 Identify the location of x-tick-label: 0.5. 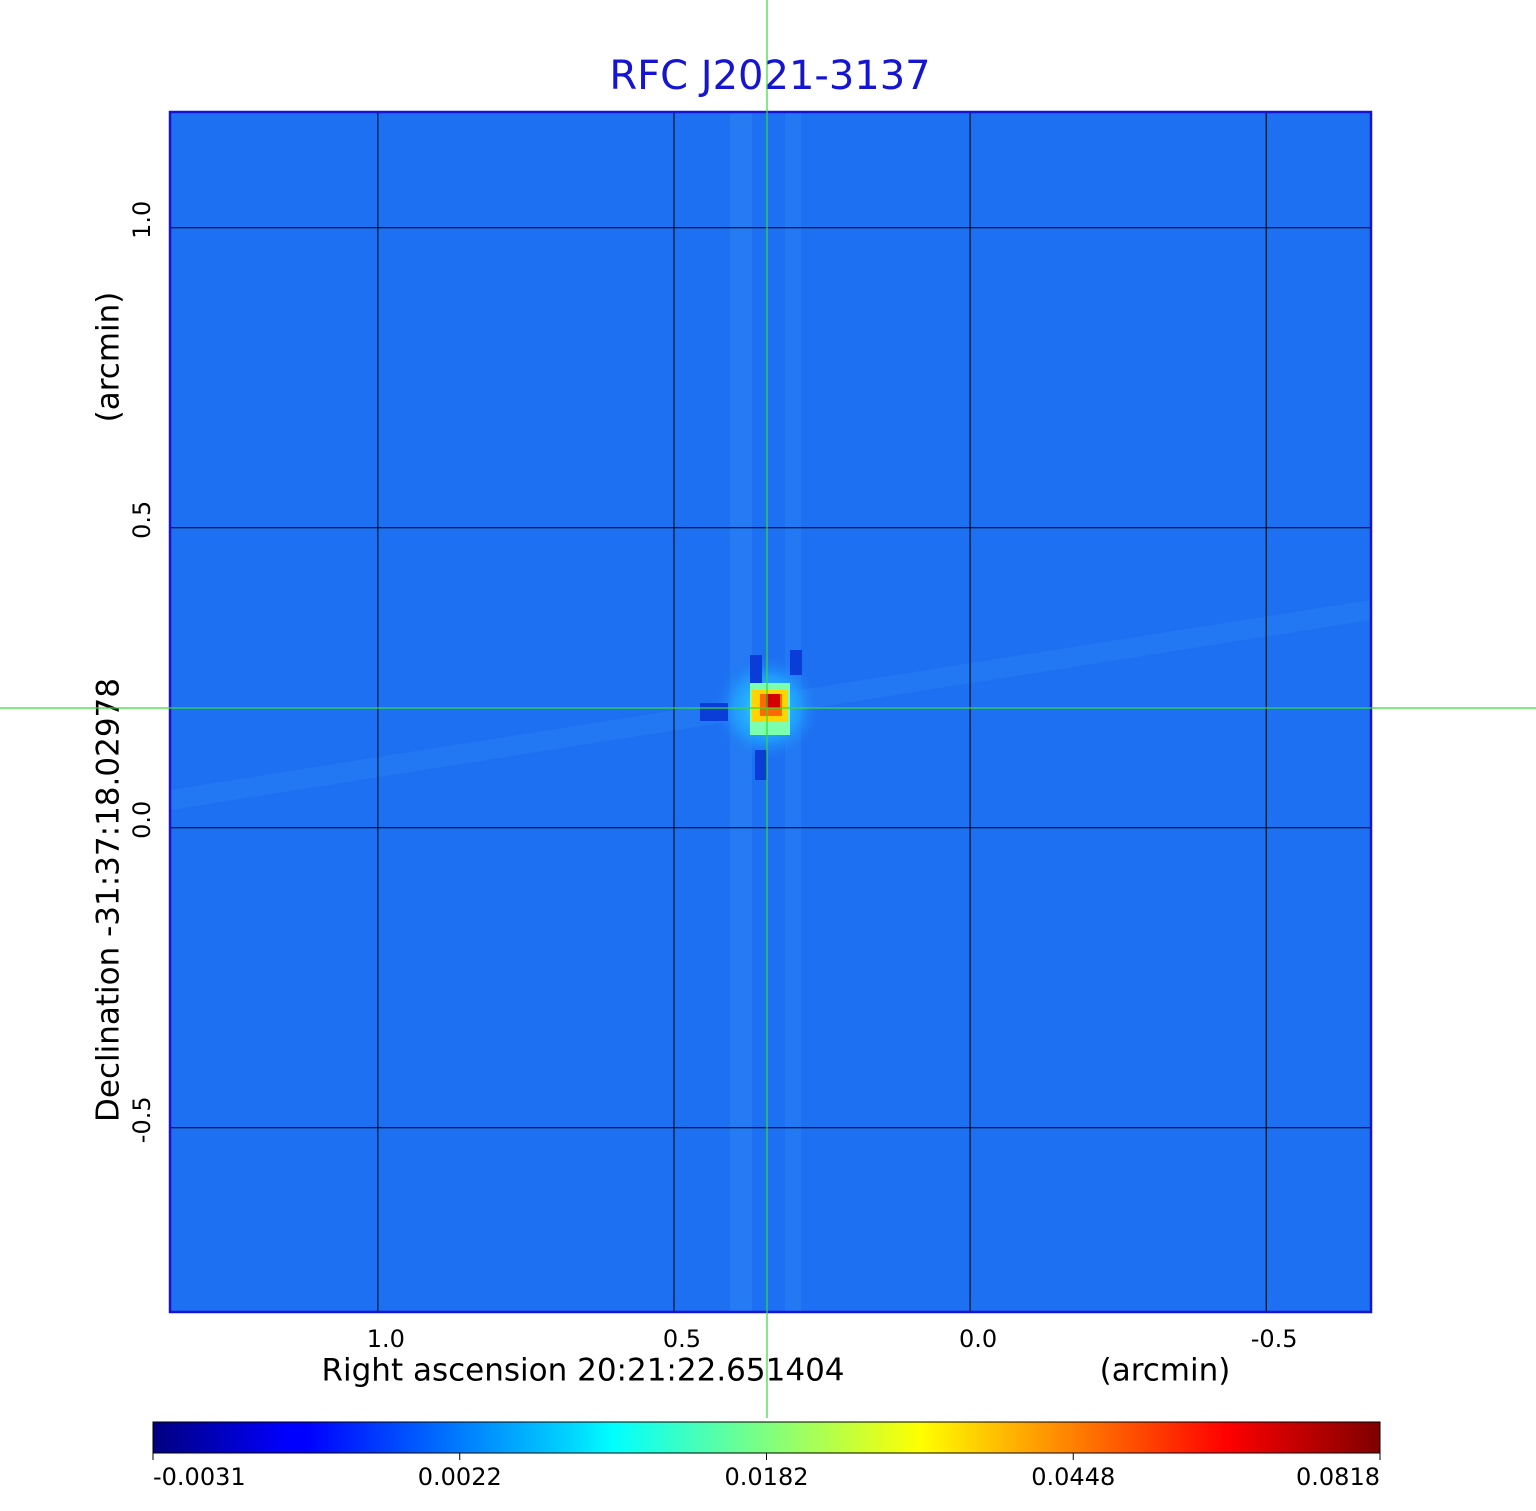
(682, 1339).